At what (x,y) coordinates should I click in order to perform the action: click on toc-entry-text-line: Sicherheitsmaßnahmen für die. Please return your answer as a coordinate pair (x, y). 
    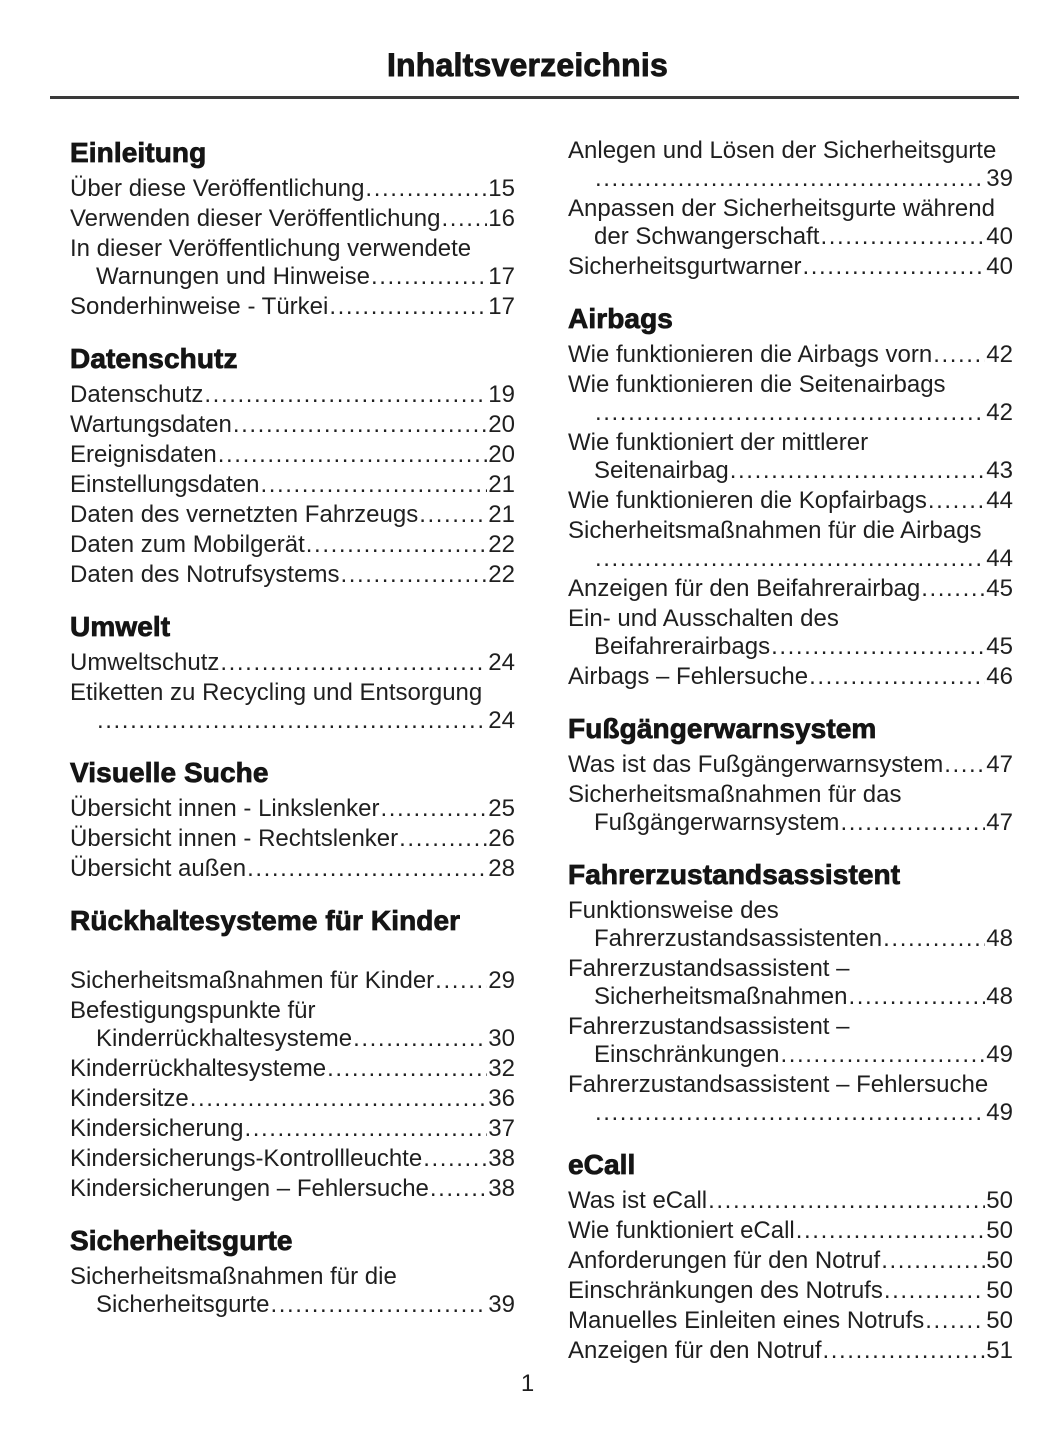
    Looking at the image, I should click on (233, 1276).